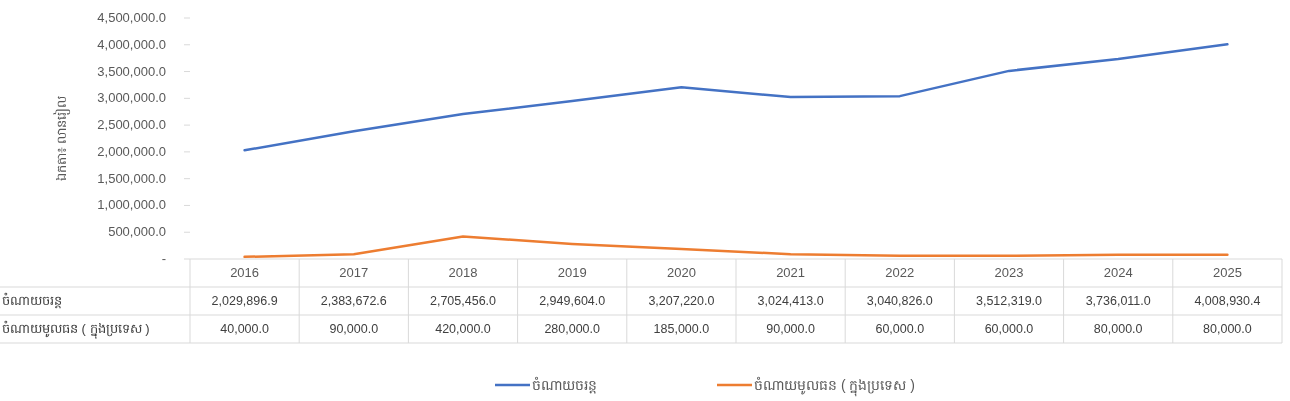 This screenshot has height=401, width=1290. Describe the element at coordinates (1009, 272) in the screenshot. I see `x-tick-label: 2023` at that location.